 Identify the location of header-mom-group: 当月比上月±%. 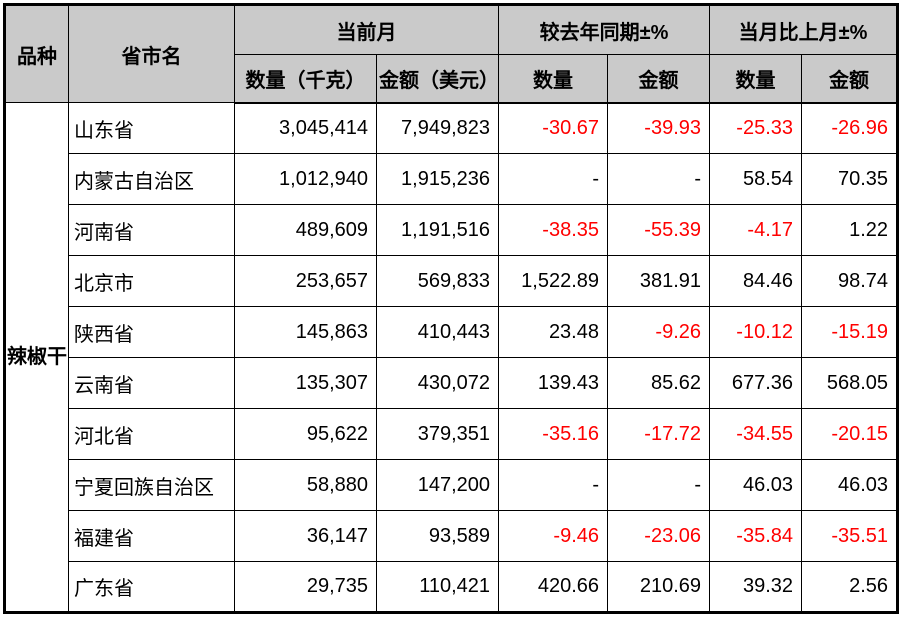
(804, 29).